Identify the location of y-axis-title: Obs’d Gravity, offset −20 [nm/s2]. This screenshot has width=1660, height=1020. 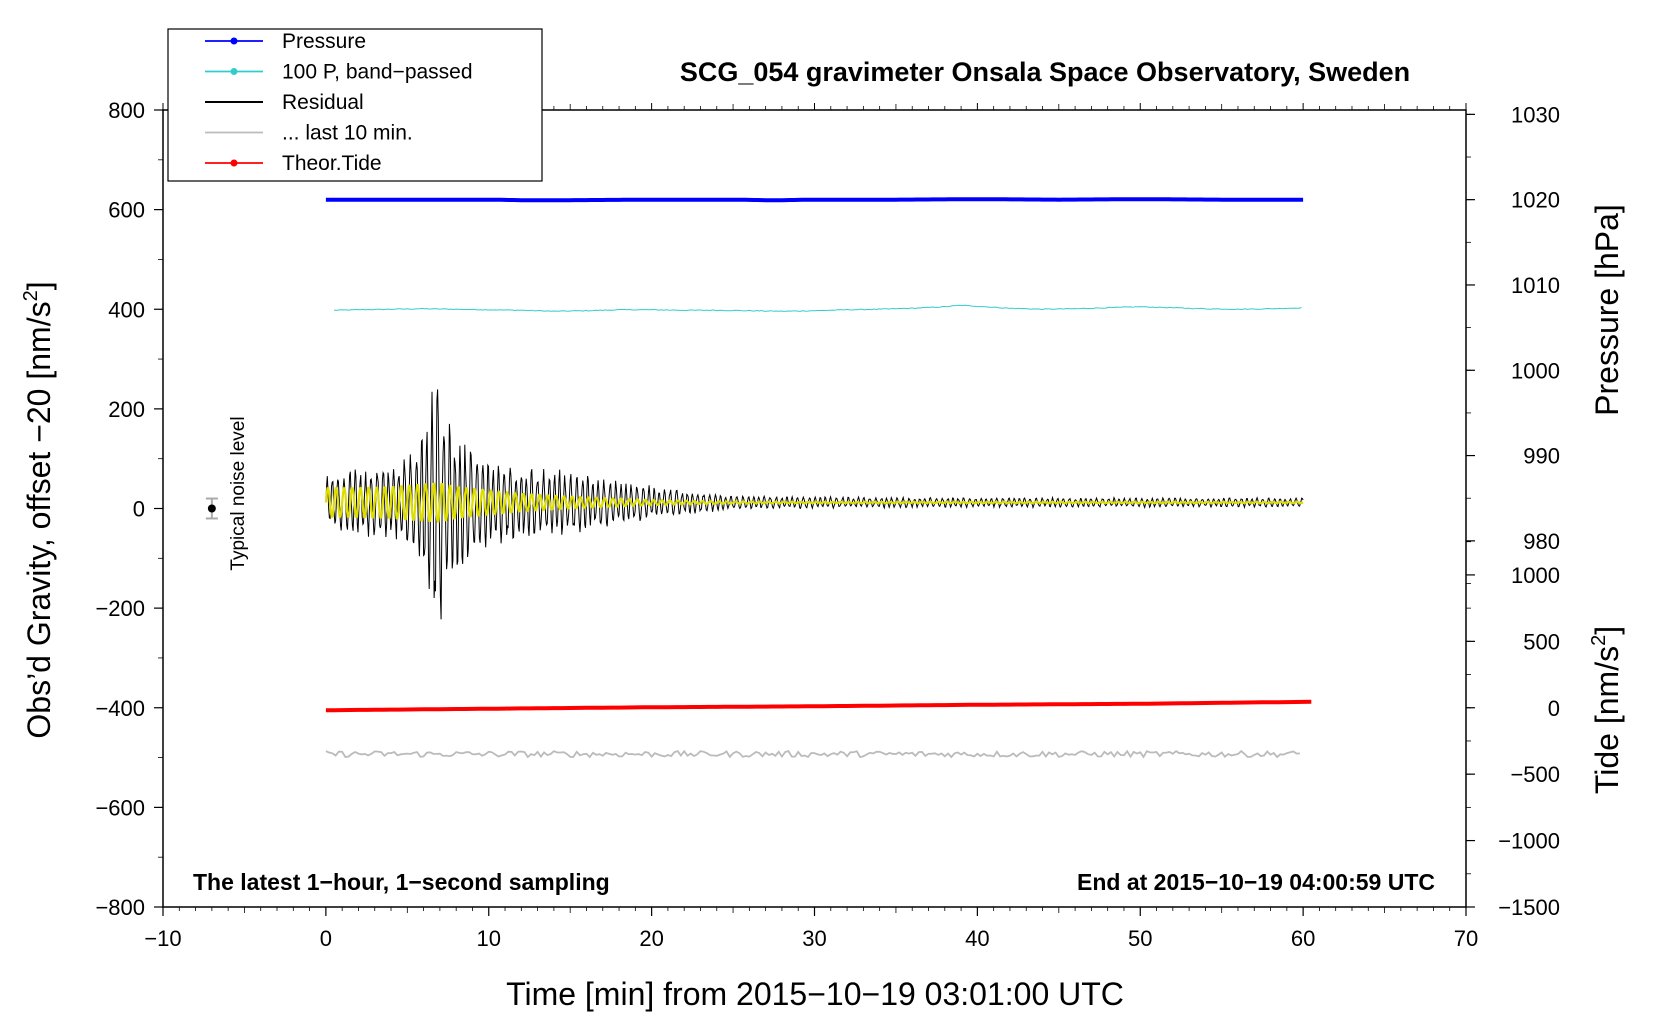
(38, 509).